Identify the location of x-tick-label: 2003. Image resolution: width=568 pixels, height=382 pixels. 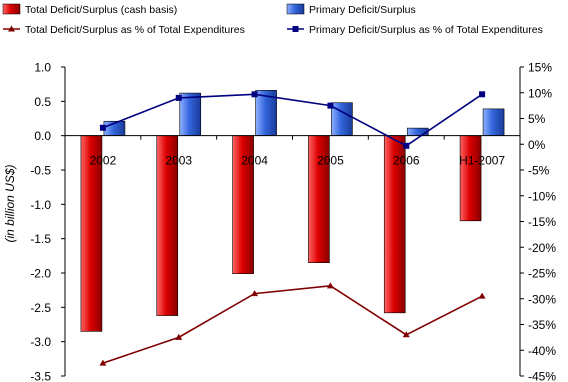
(178, 161).